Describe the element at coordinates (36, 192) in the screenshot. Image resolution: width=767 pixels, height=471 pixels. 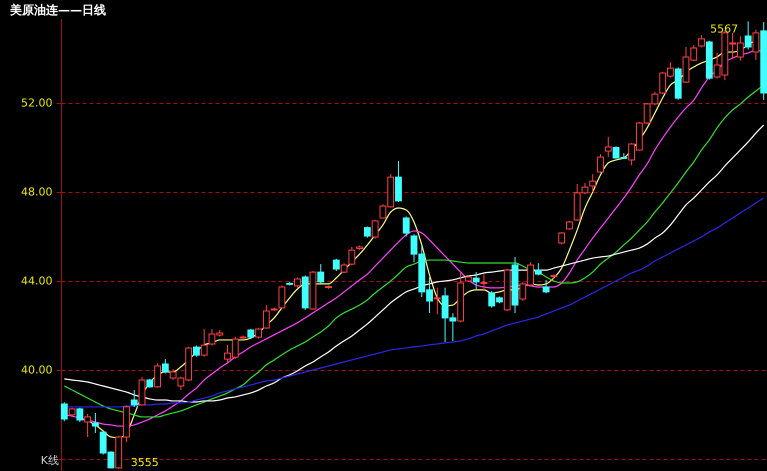
I see `y-tick-label: 48.00` at that location.